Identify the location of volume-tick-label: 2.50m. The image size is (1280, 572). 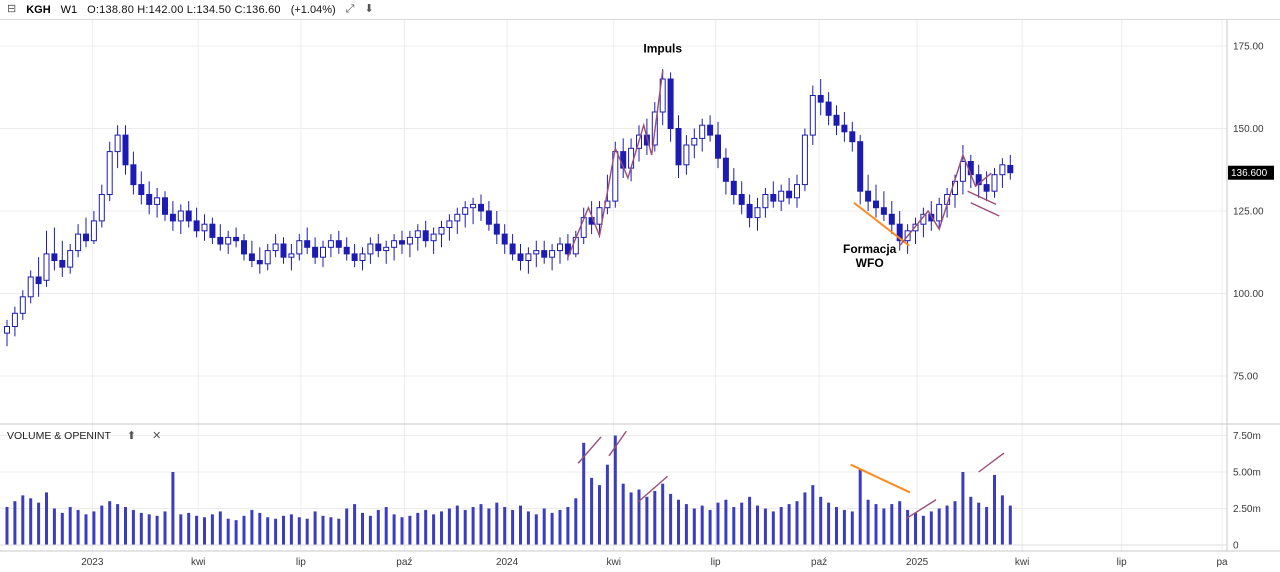
(1247, 509).